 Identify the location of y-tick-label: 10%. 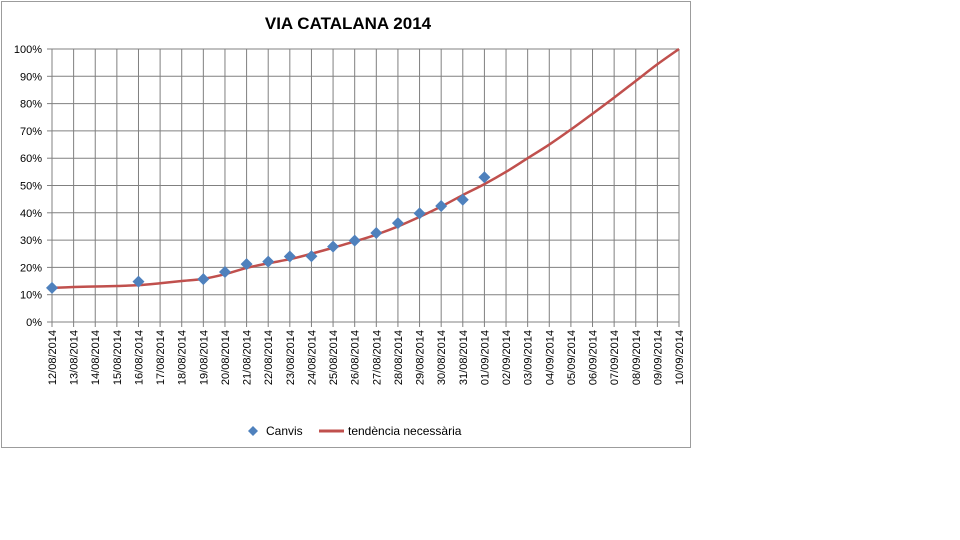
(31, 296).